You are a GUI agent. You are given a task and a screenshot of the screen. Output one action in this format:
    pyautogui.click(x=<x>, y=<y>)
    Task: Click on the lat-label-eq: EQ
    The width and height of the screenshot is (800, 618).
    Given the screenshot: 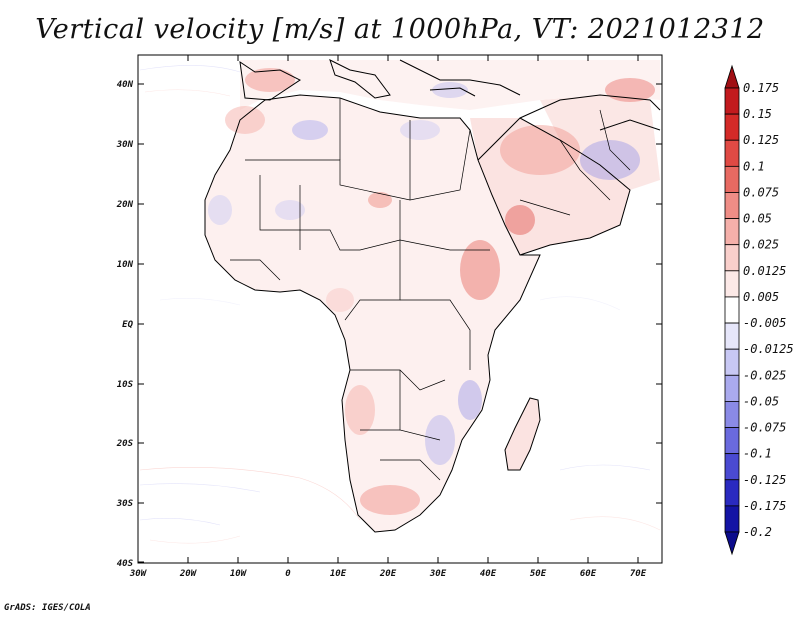 What is the action you would take?
    pyautogui.click(x=127, y=325)
    